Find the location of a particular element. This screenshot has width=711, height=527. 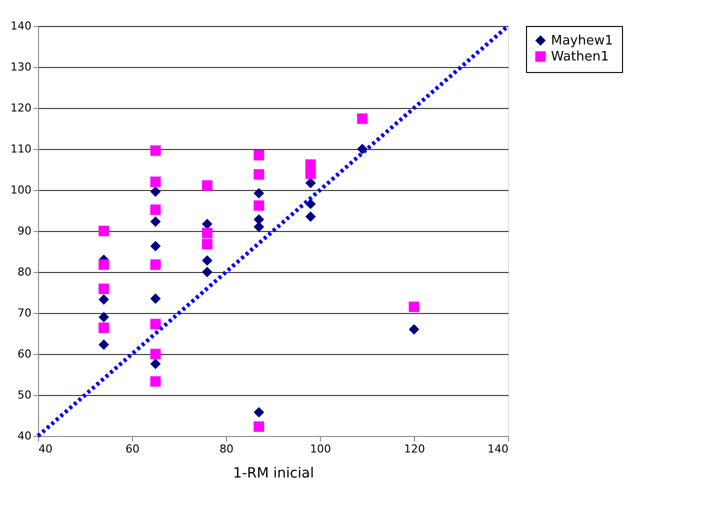

y-tick-label: 130 is located at coordinates (21, 67).